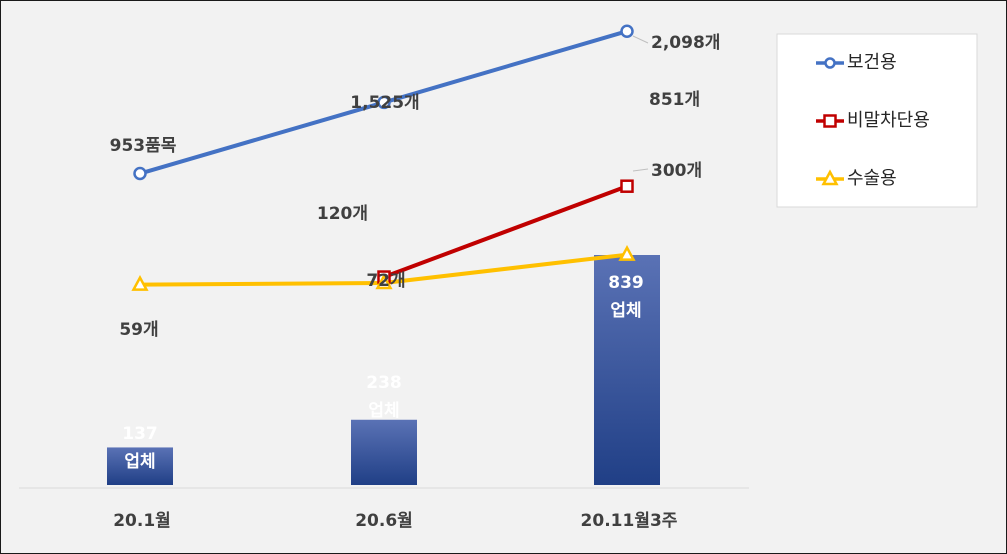  I want to click on data-label-health: 953품목, so click(143, 146).